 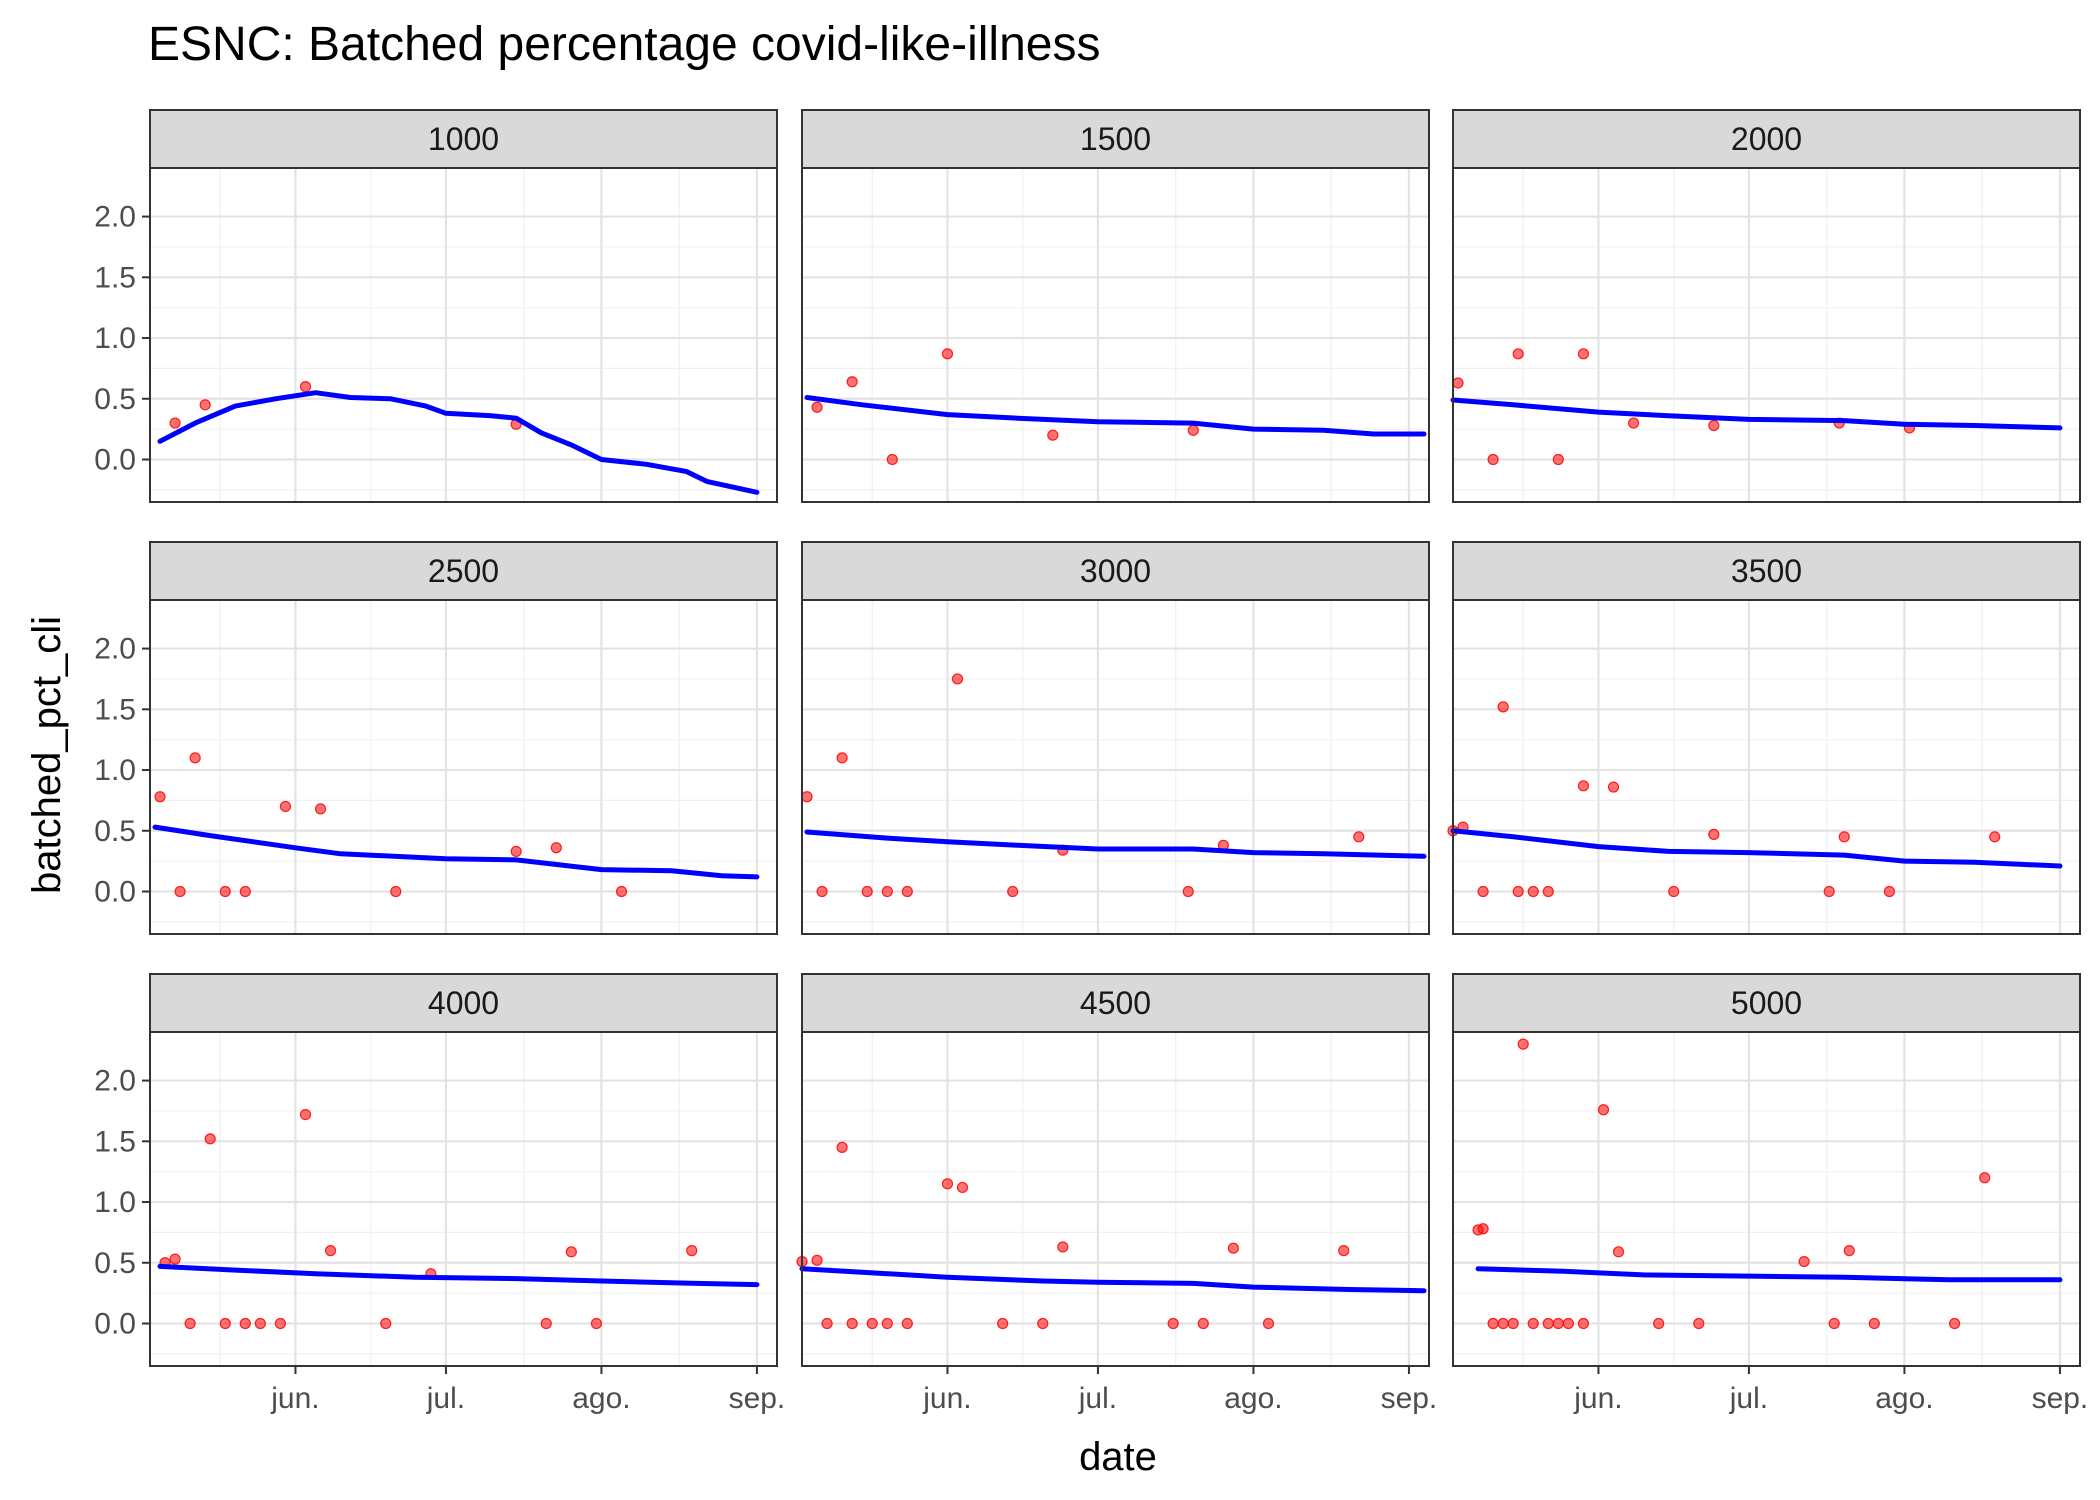 I want to click on facet-strip-label: 3000, so click(x=1115, y=571).